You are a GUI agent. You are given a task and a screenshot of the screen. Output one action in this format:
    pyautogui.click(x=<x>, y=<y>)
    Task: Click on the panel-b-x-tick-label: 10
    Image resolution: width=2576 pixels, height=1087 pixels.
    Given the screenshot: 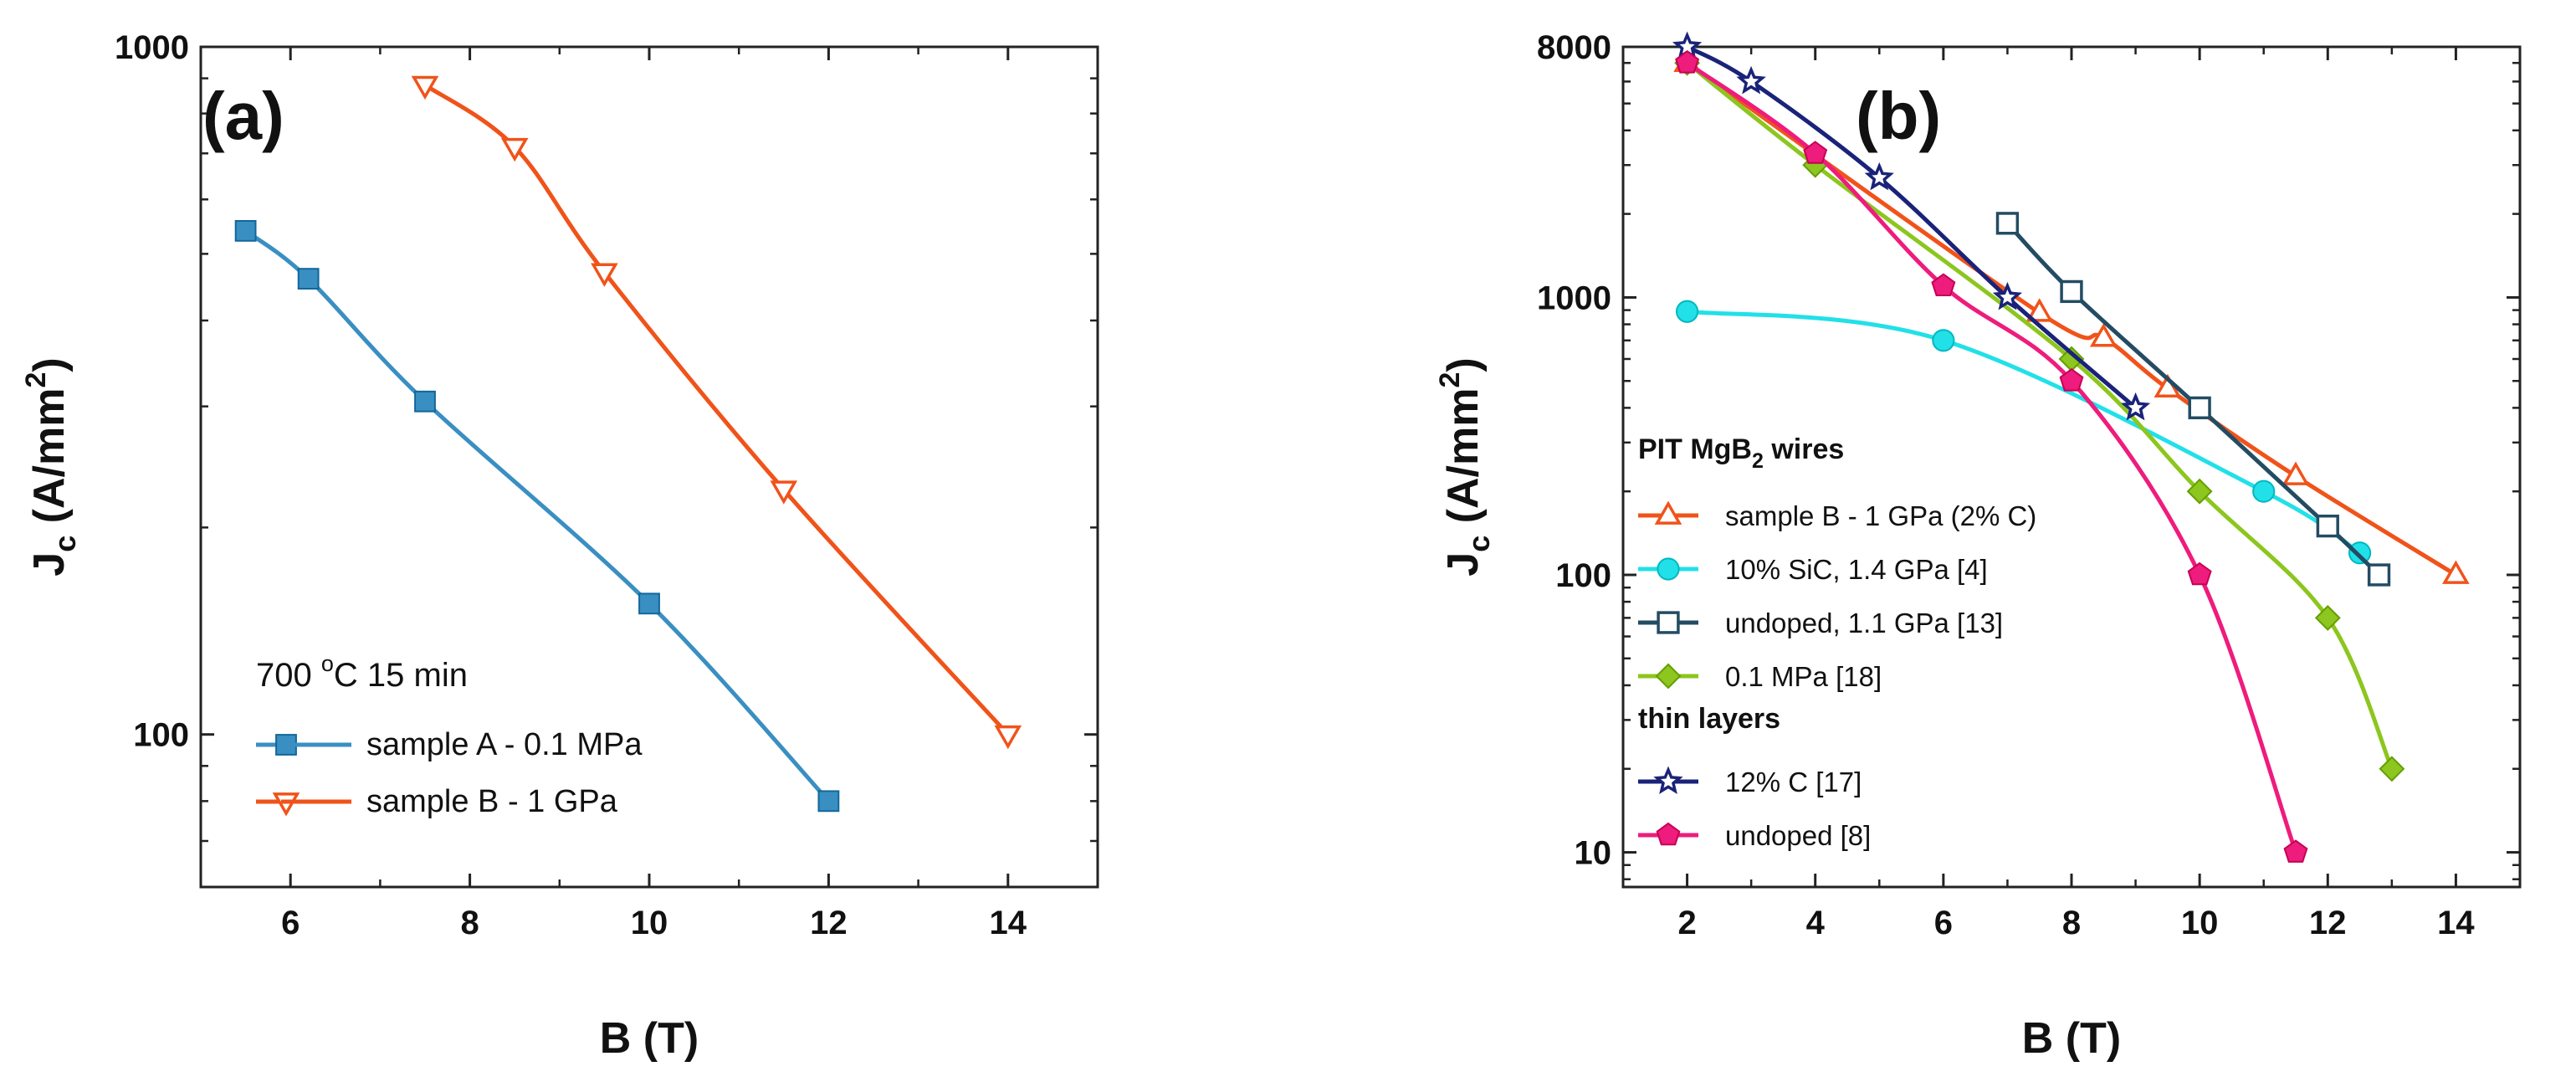 What is the action you would take?
    pyautogui.click(x=2200, y=923)
    